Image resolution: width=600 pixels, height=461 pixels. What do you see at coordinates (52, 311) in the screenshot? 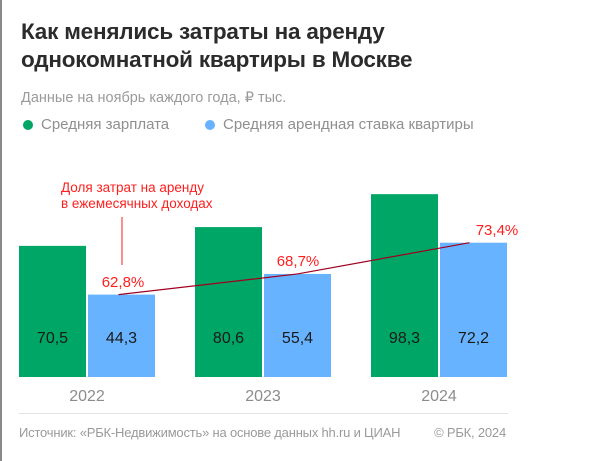
I see `bar-salary-2022` at bounding box center [52, 311].